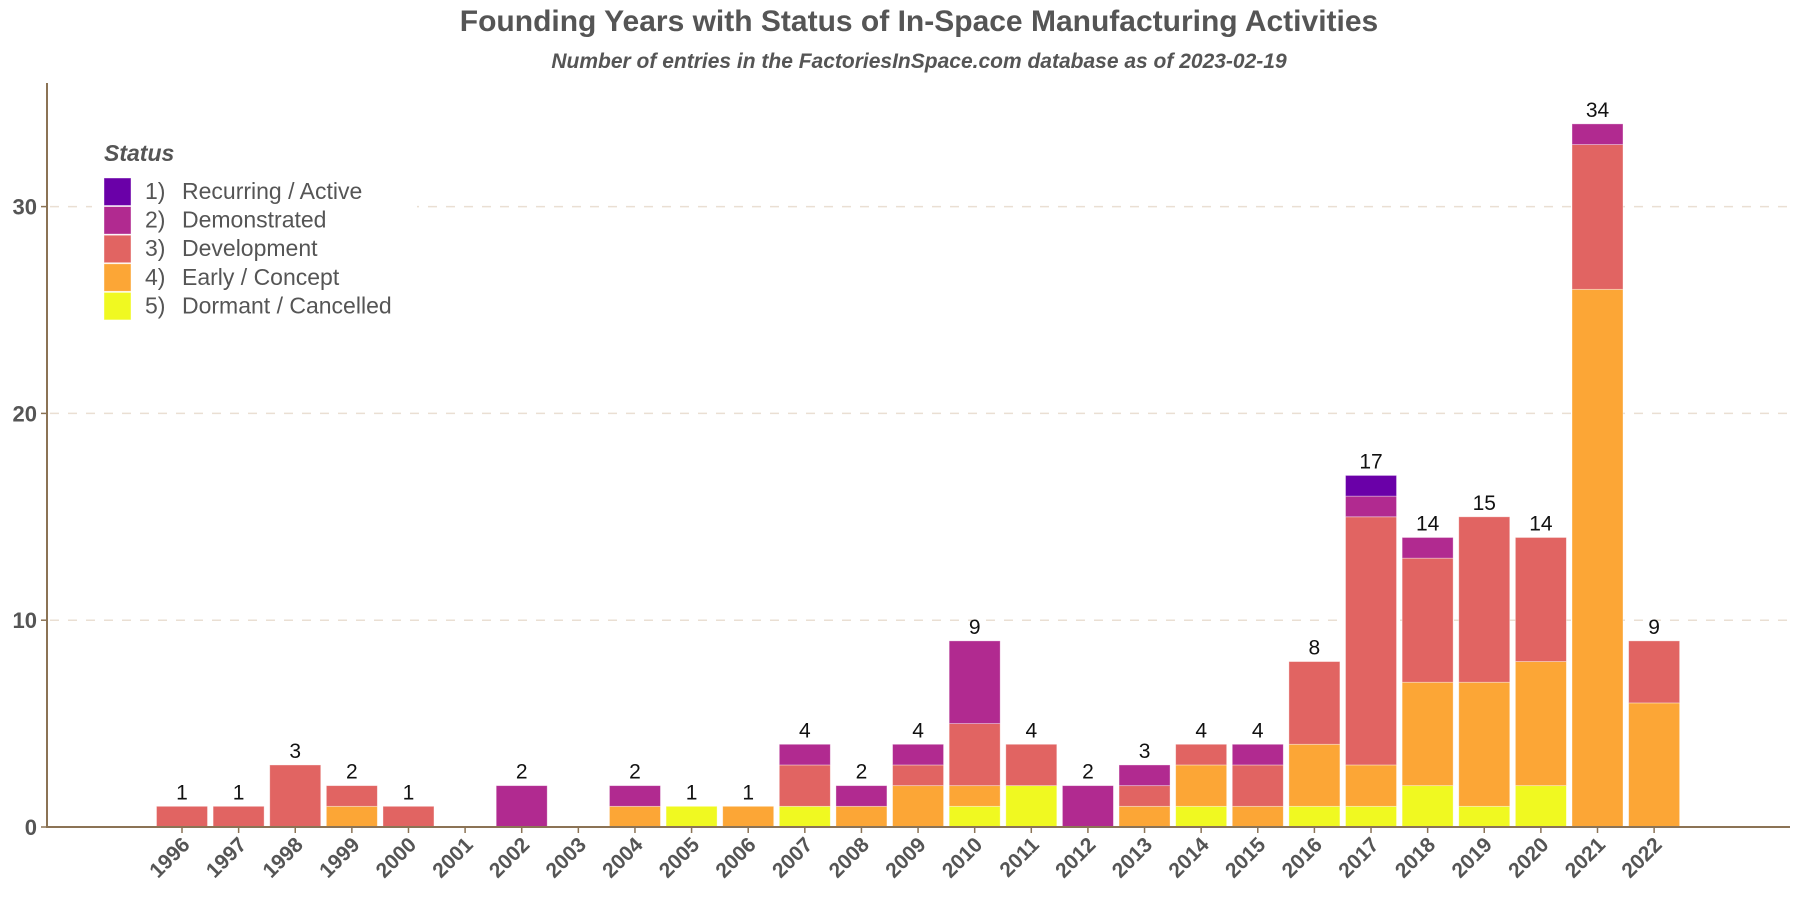 This screenshot has width=1800, height=900. Describe the element at coordinates (272, 191) in the screenshot. I see `legend-label: Recurring / Active` at that location.